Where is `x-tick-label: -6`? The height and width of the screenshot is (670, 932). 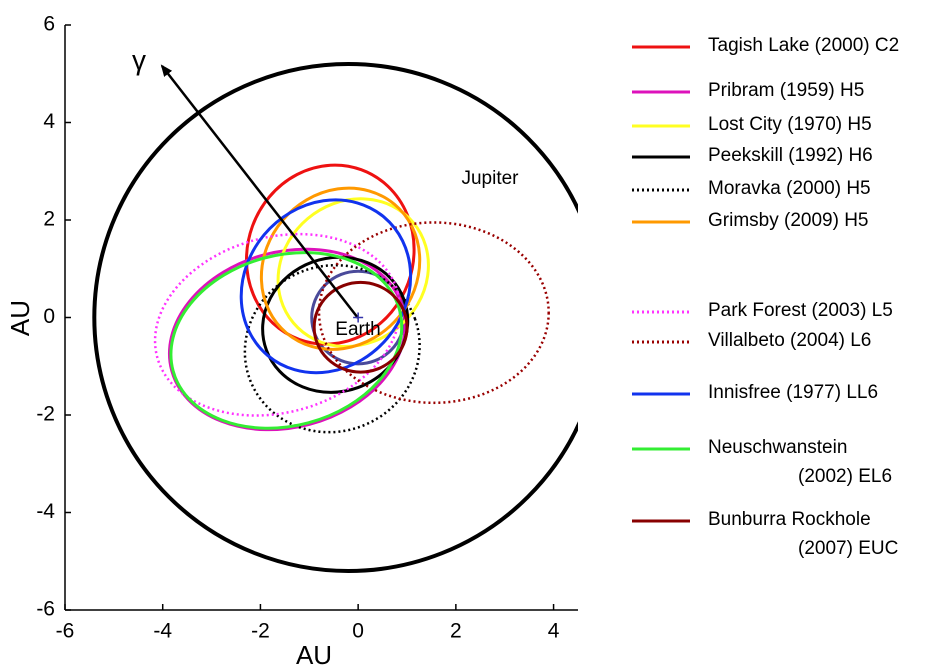
x-tick-label: -6 is located at coordinates (65, 631).